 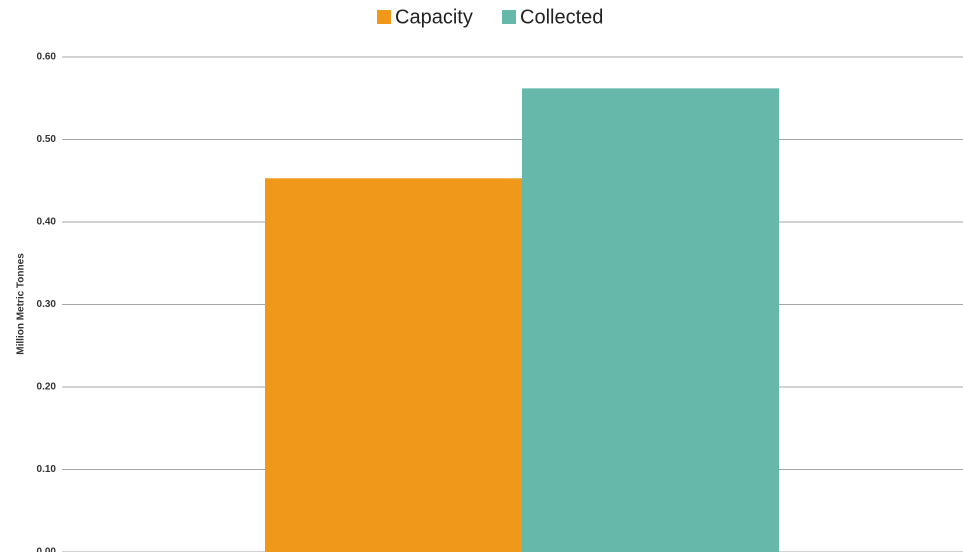 I want to click on legend-label: Capacity, so click(x=434, y=17).